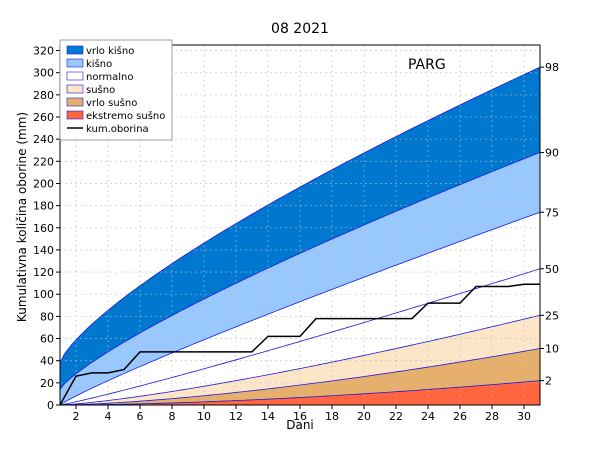 The width and height of the screenshot is (600, 450). I want to click on percentile-label-98: 98, so click(552, 67).